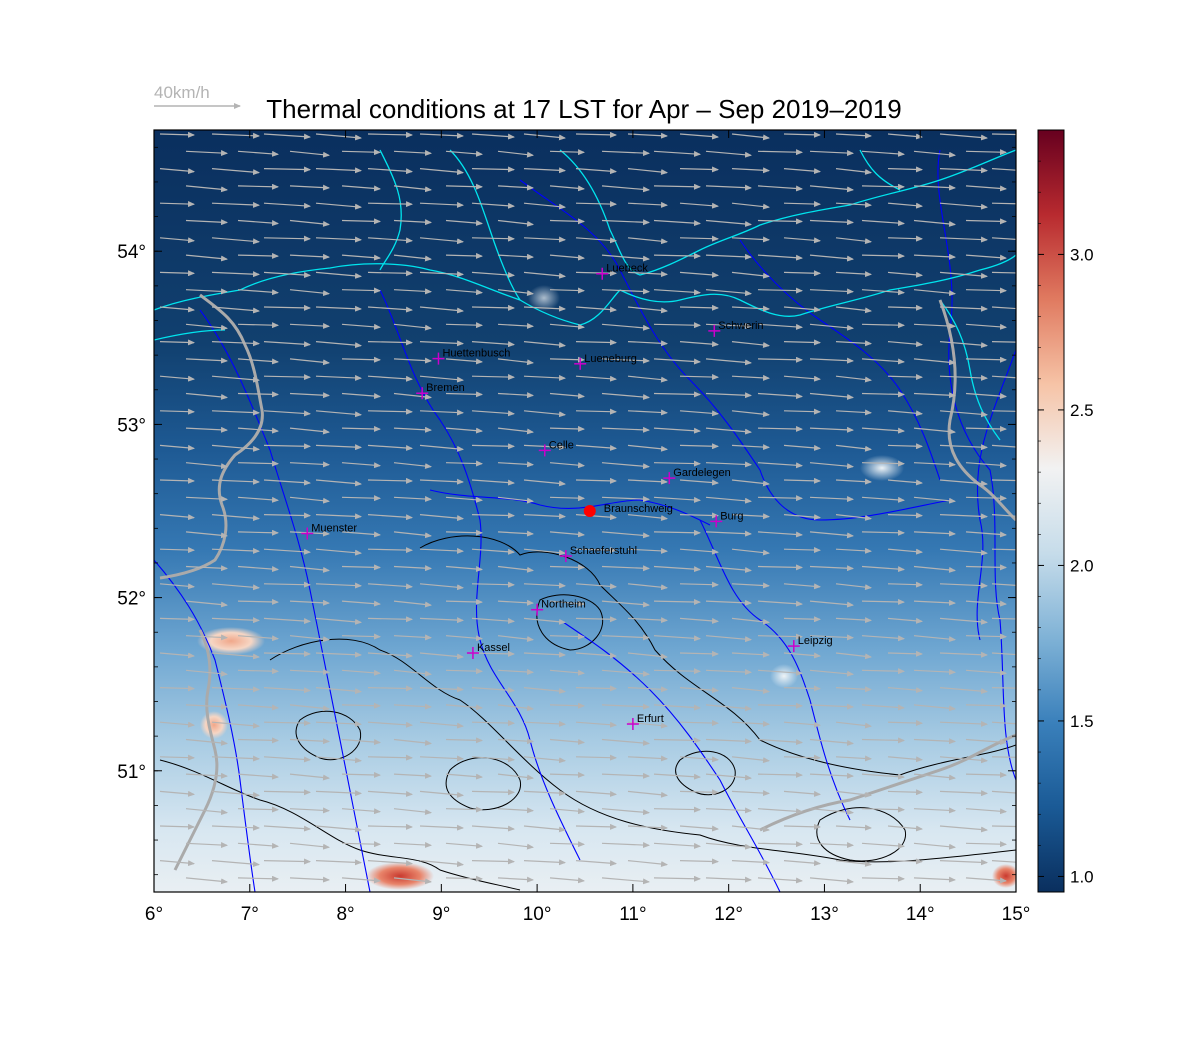 The height and width of the screenshot is (1055, 1200). I want to click on station-schaeferstuhl: Schaeferstuhl, so click(598, 554).